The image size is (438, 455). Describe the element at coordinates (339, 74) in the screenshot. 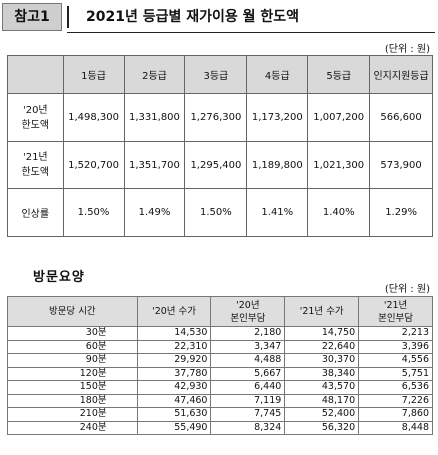

I see `col-grade-5: 5등급` at that location.